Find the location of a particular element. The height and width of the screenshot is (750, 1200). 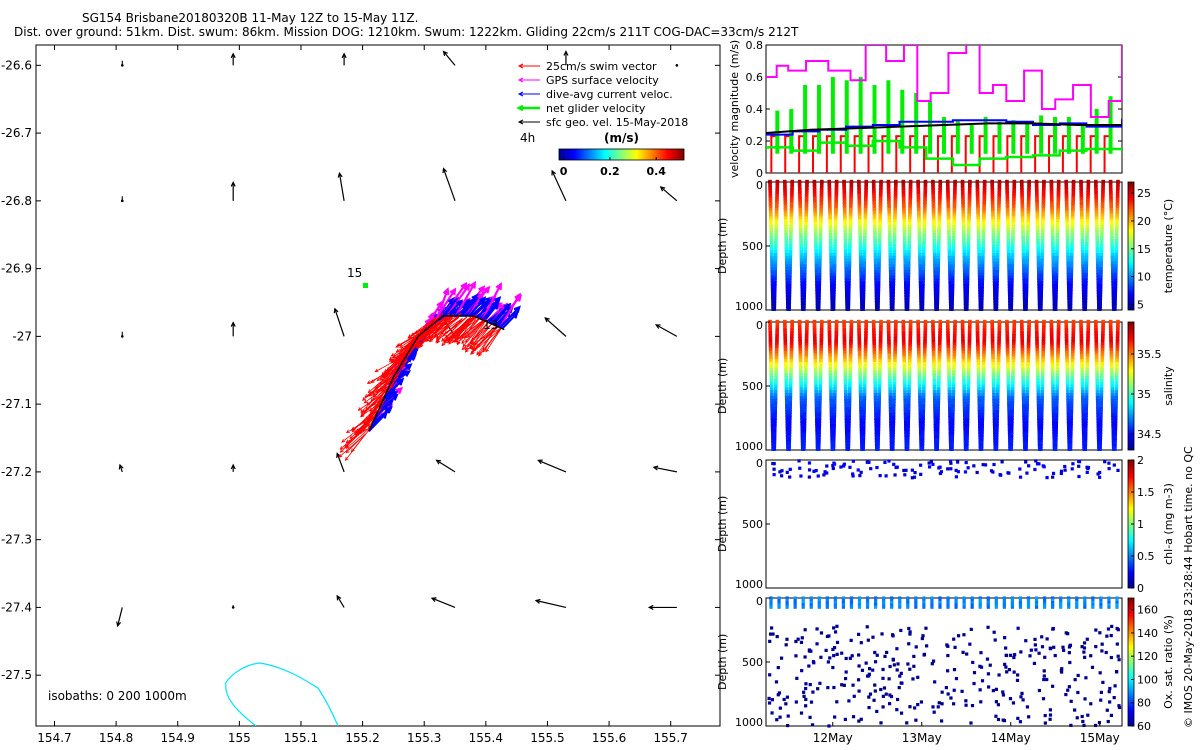

gps-surface-vector-head is located at coordinates (487, 289).